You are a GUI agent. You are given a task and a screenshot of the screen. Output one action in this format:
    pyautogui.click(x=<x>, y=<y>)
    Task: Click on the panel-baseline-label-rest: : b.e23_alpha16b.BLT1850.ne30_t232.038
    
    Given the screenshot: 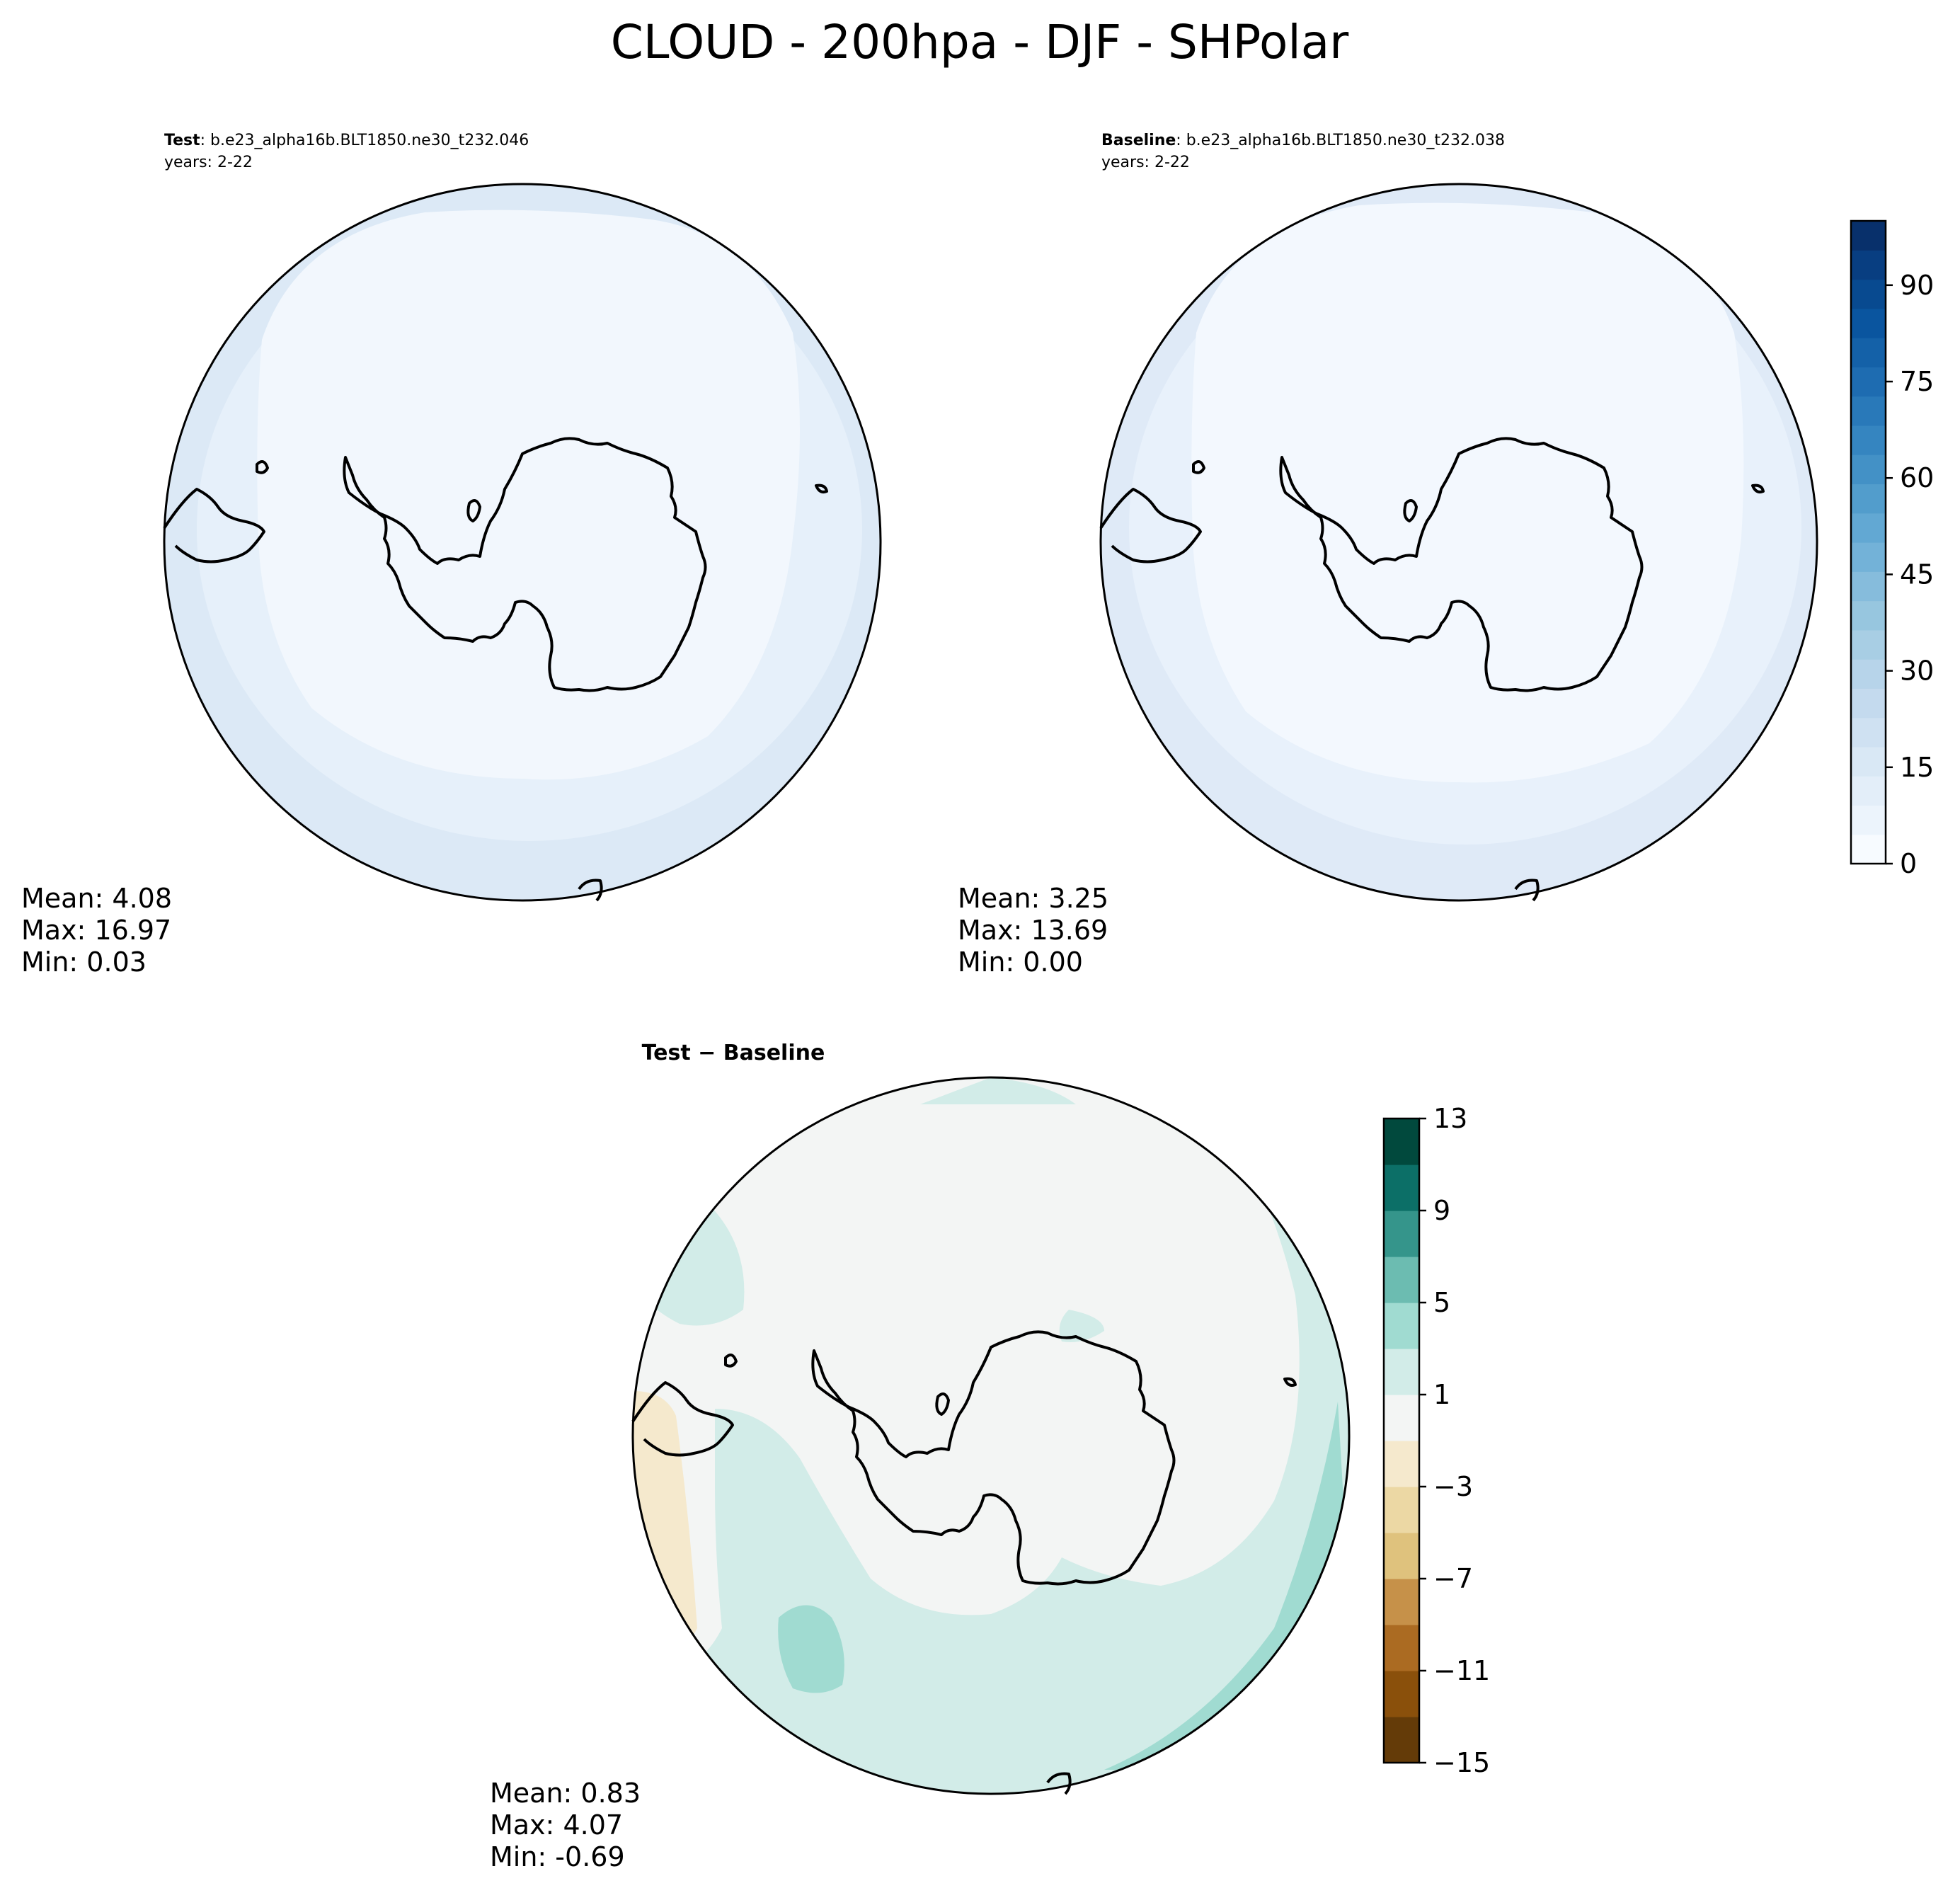 What is the action you would take?
    pyautogui.click(x=1340, y=140)
    